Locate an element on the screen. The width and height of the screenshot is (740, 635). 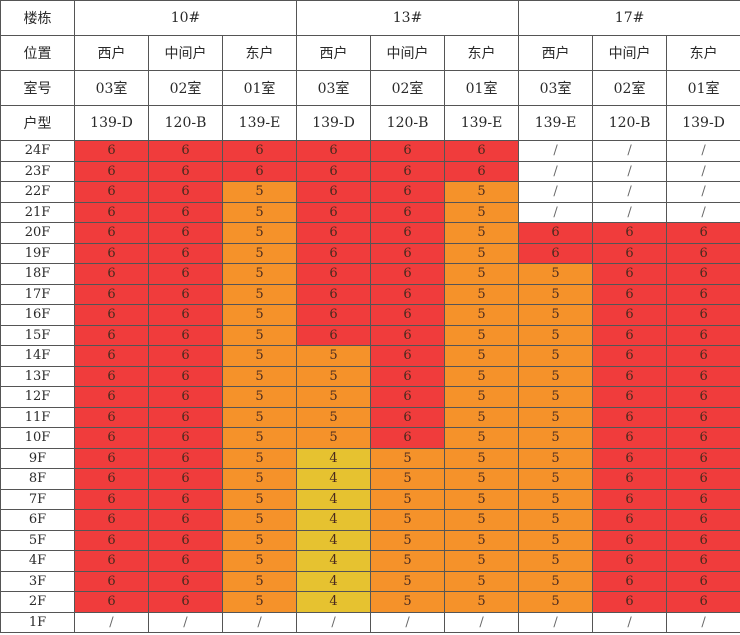
floor-label: 23F is located at coordinates (37, 171).